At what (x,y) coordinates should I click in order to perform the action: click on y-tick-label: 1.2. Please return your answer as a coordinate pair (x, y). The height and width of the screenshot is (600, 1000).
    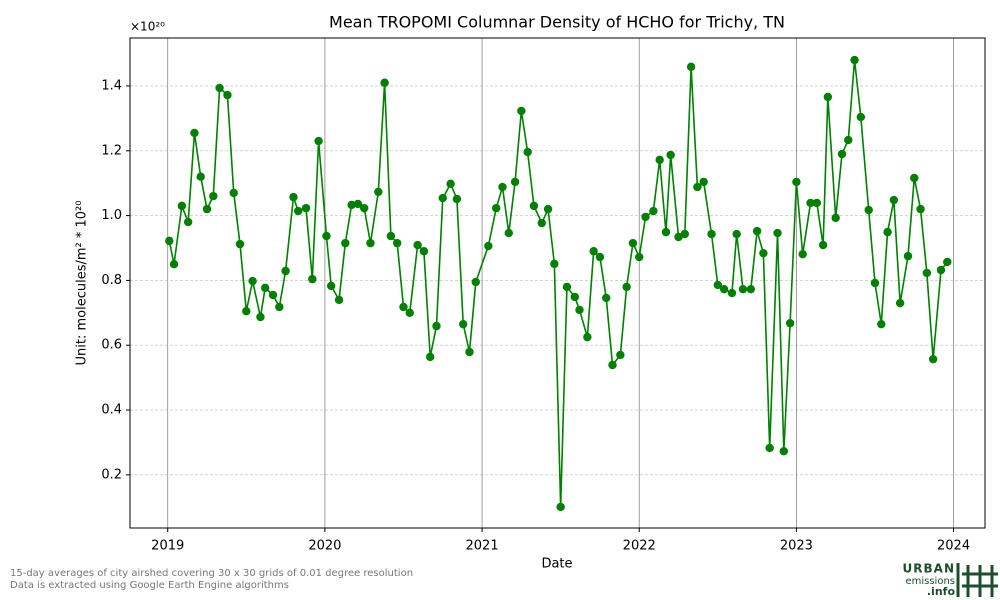
    Looking at the image, I should click on (111, 150).